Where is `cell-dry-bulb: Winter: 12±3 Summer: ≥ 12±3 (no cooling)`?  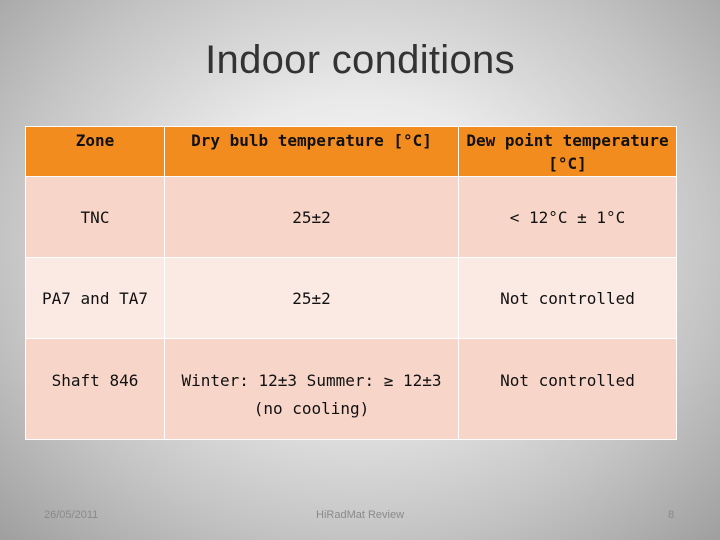
cell-dry-bulb: Winter: 12±3 Summer: ≥ 12±3 (no cooling) is located at coordinates (311, 389).